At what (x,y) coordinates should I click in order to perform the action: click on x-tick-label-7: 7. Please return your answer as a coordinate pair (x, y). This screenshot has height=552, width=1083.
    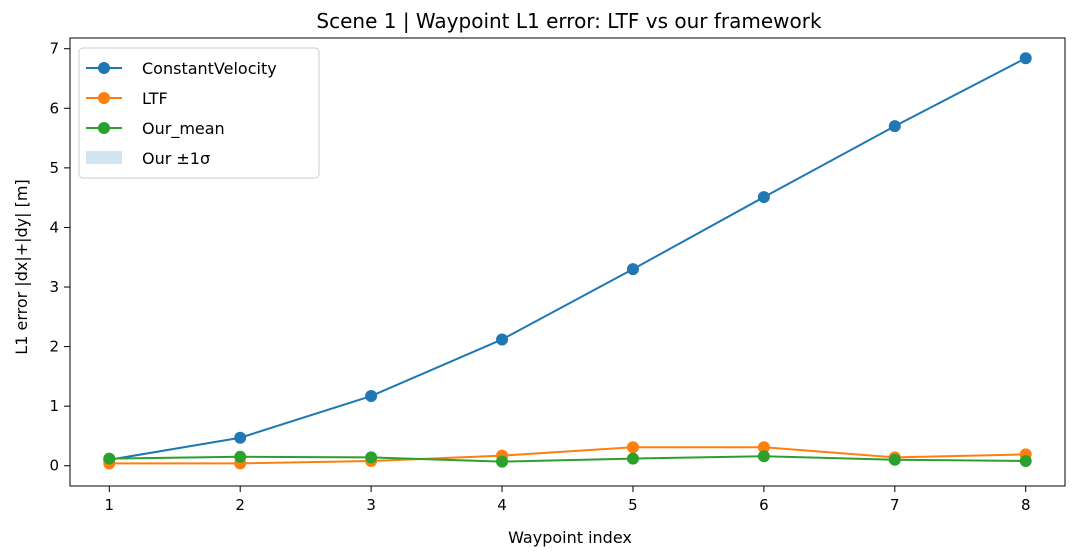
    Looking at the image, I should click on (895, 505).